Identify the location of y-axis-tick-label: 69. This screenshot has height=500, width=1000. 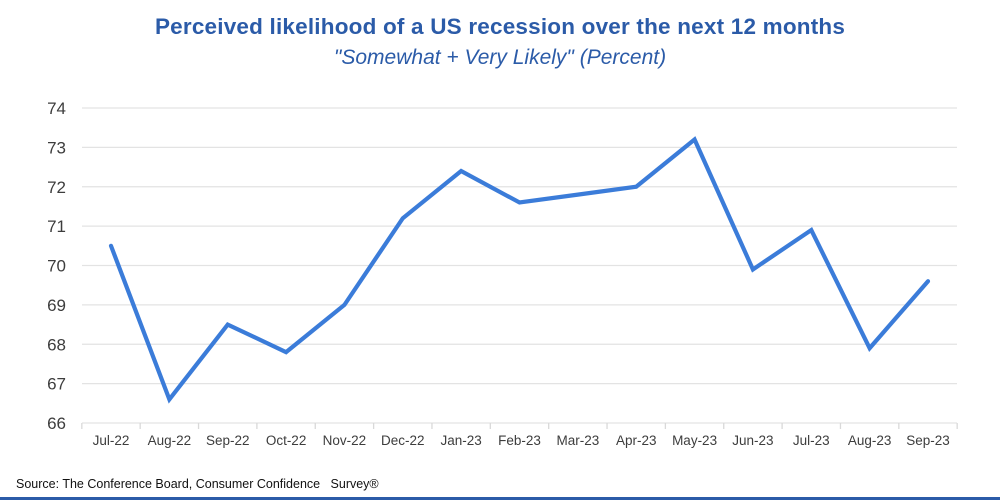
(56, 305).